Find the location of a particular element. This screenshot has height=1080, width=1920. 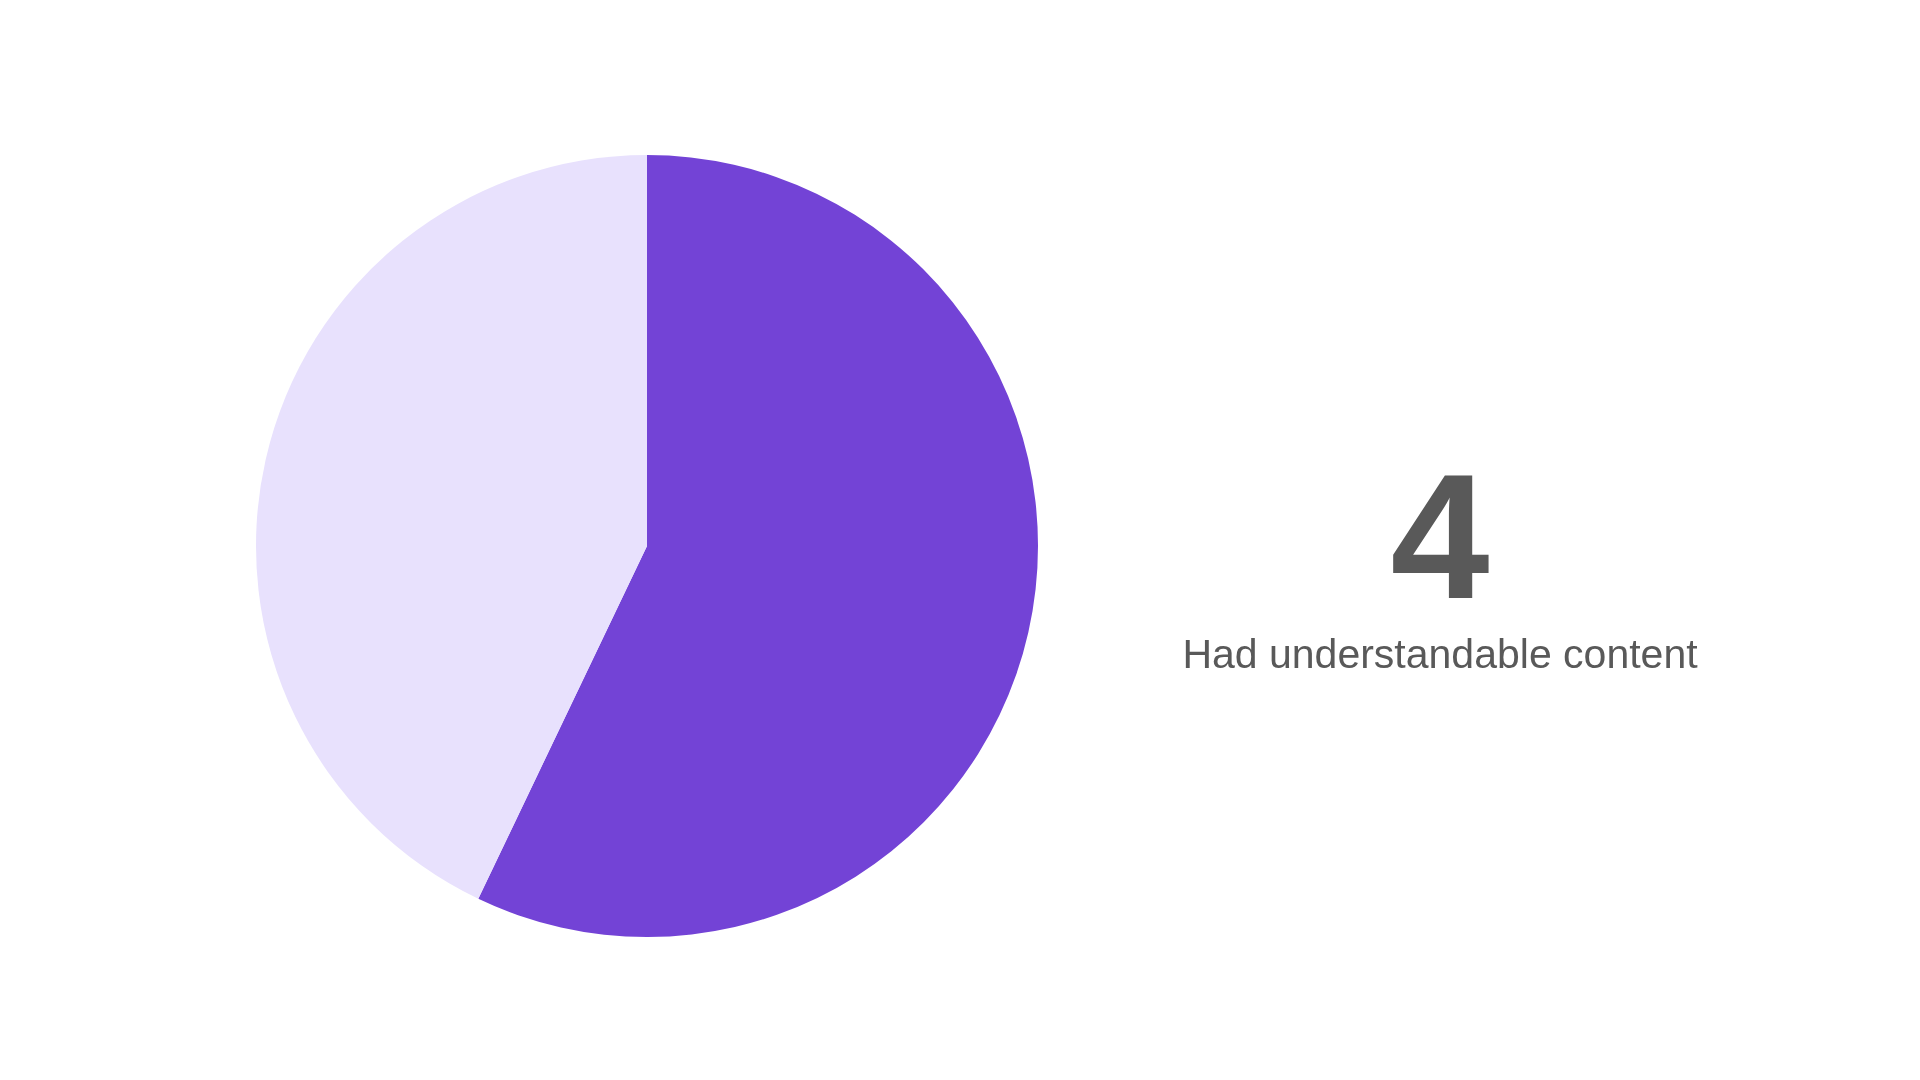

pie-slice is located at coordinates (451, 527).